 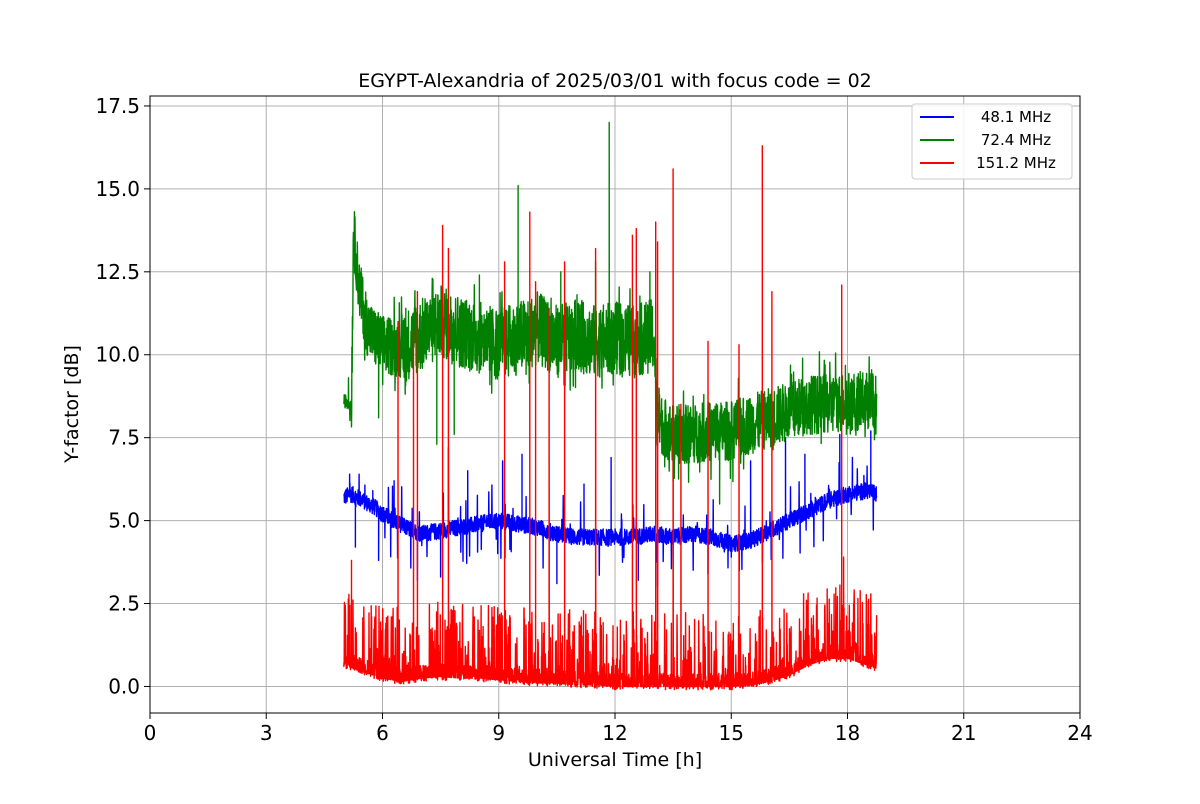 I want to click on x-axis-ticks: 0 3 6 9 12 15 18 21 24, so click(x=618, y=729).